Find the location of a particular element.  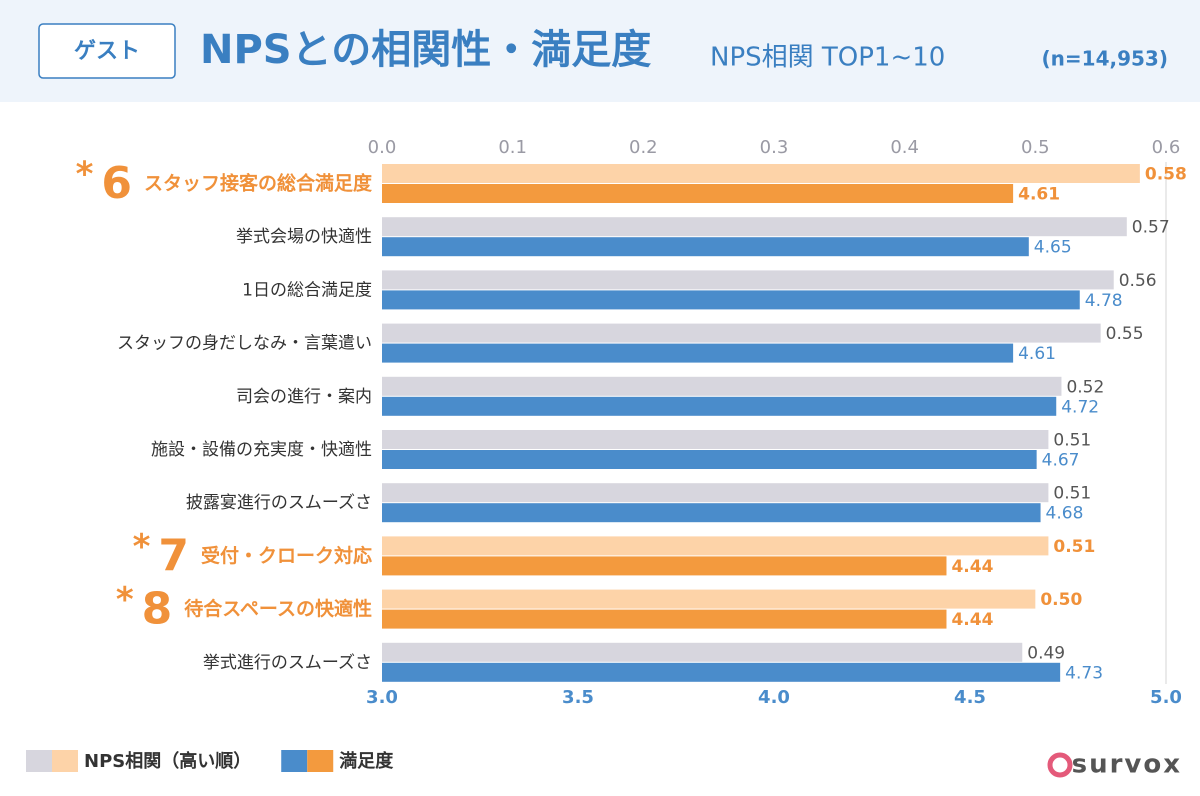

value-label: 0.50 is located at coordinates (1061, 600).